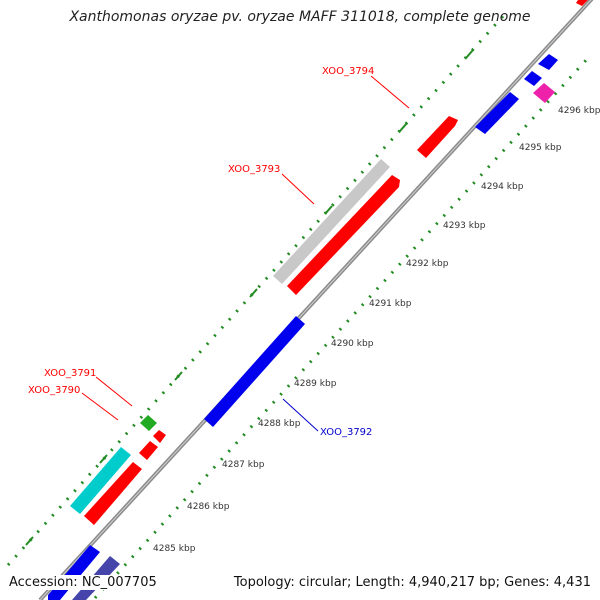 This screenshot has height=600, width=600. What do you see at coordinates (279, 424) in the screenshot?
I see `tick-label: 4288 kbp` at bounding box center [279, 424].